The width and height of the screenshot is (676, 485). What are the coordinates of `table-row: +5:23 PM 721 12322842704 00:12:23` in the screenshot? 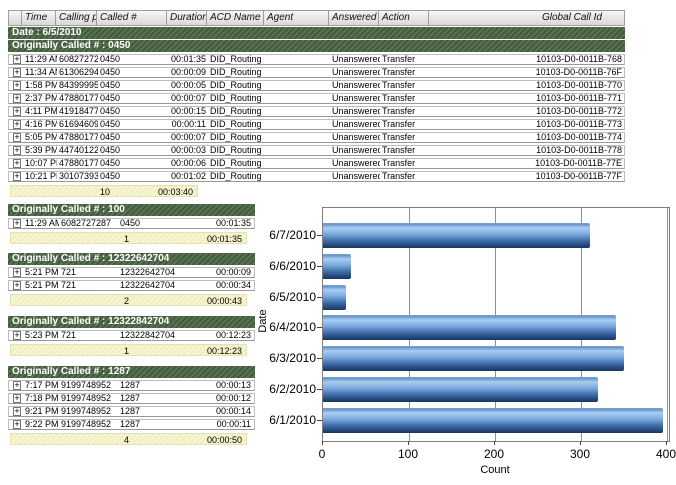 It's located at (131, 335).